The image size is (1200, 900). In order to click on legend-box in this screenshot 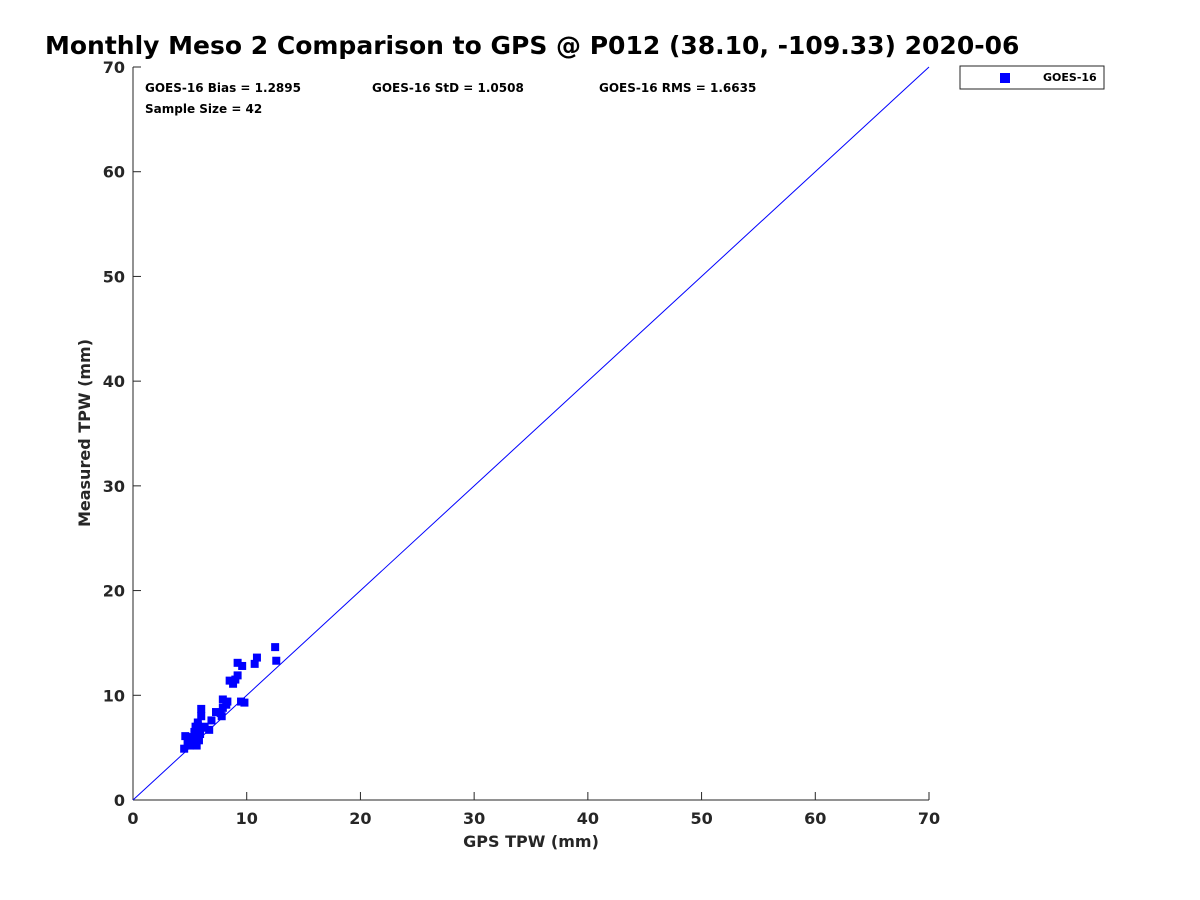, I will do `click(1032, 77)`.